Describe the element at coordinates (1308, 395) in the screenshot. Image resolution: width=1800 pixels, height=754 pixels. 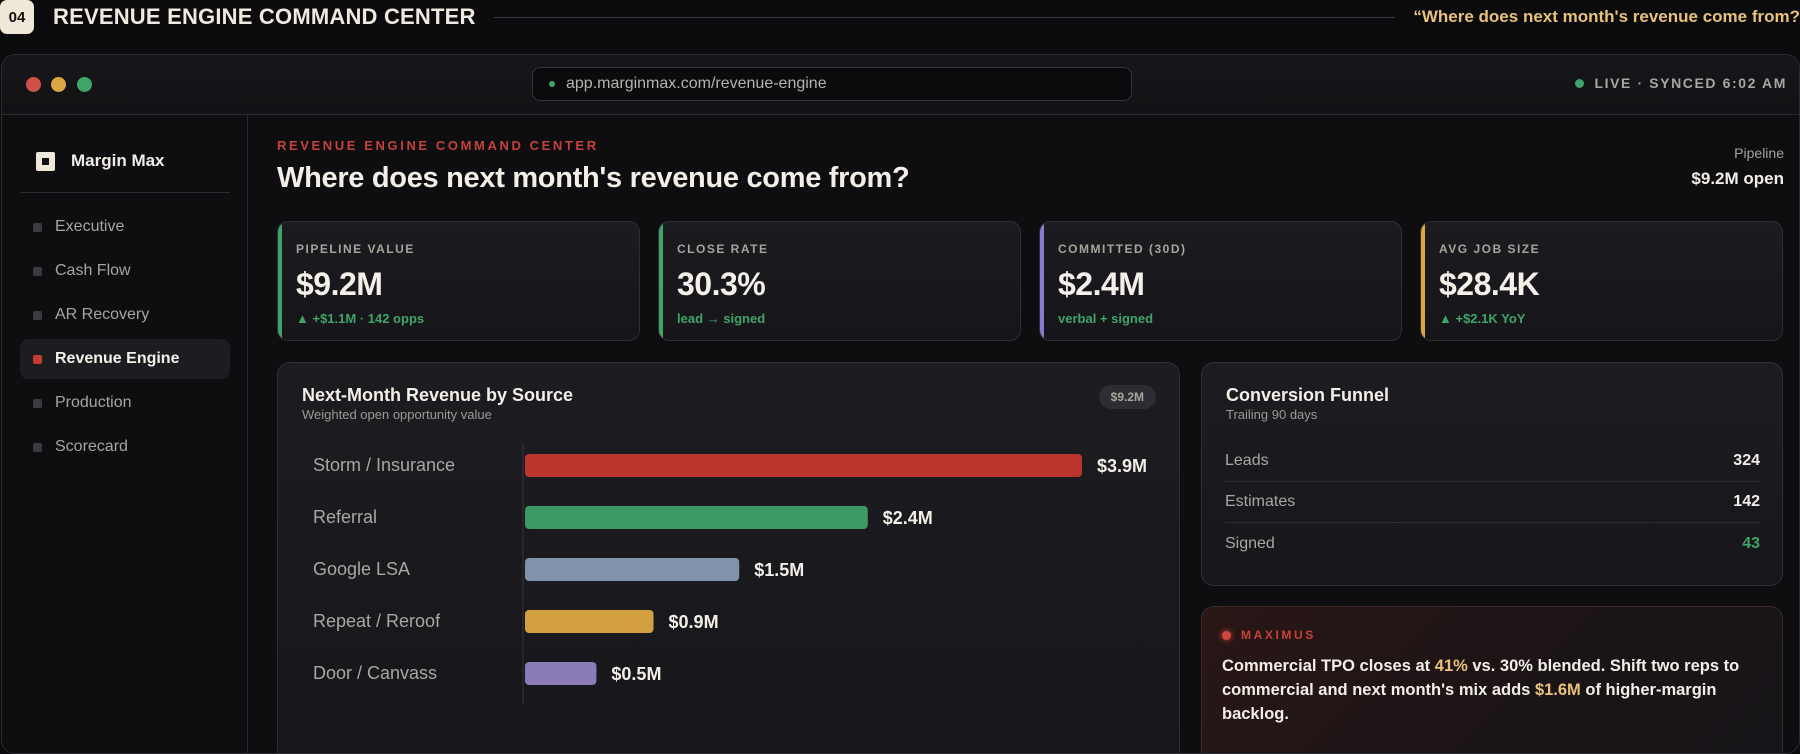
I see `funnel-title: Conversion Funnel` at that location.